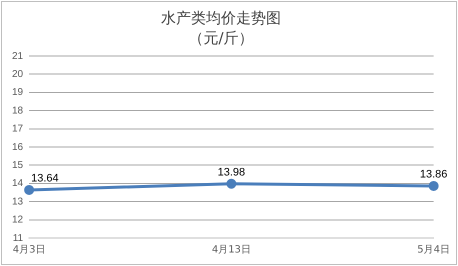 Image resolution: width=458 pixels, height=266 pixels. Describe the element at coordinates (18, 74) in the screenshot. I see `y-tick-label: 20` at that location.